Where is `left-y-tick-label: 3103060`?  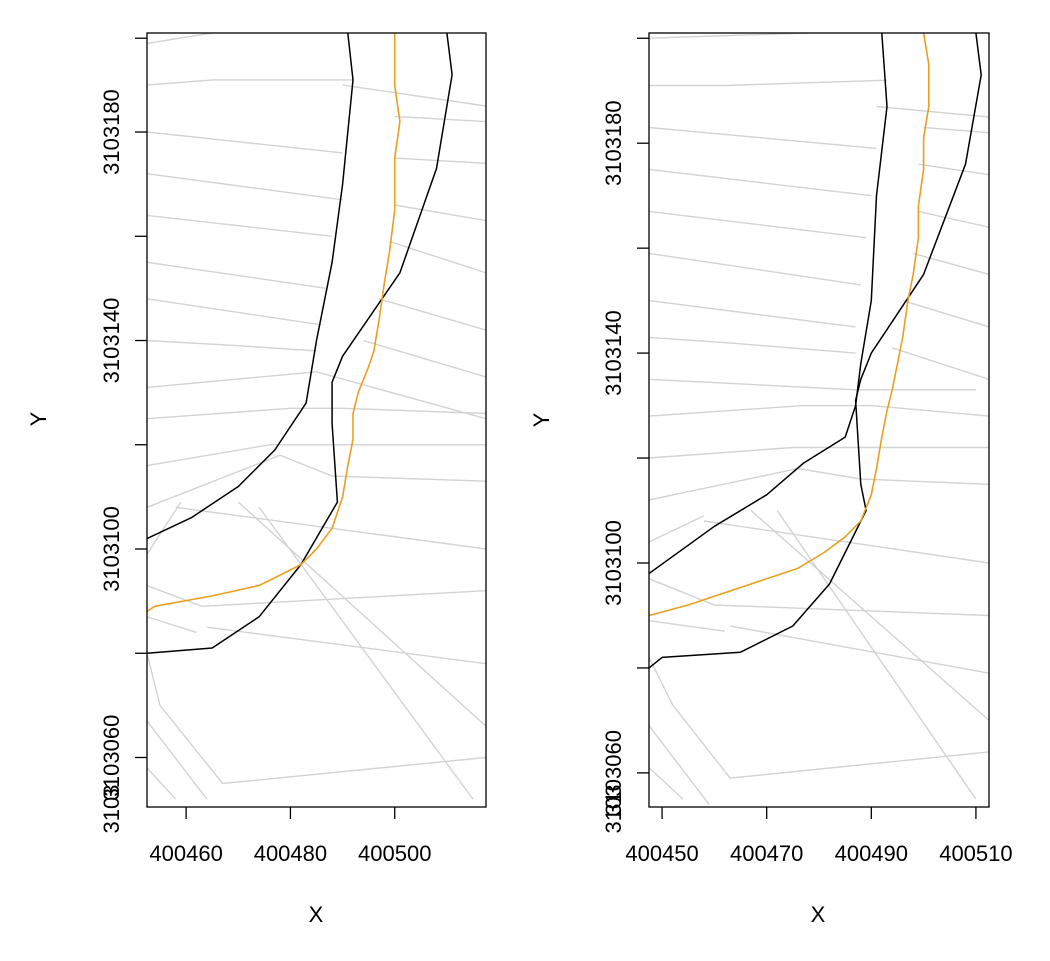 left-y-tick-label: 3103060 is located at coordinates (111, 758).